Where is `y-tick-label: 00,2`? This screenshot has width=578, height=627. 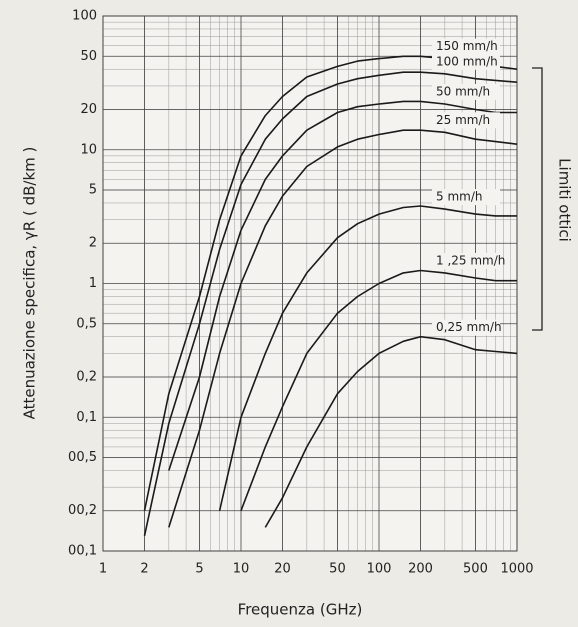 y-tick-label: 00,2 is located at coordinates (82, 510).